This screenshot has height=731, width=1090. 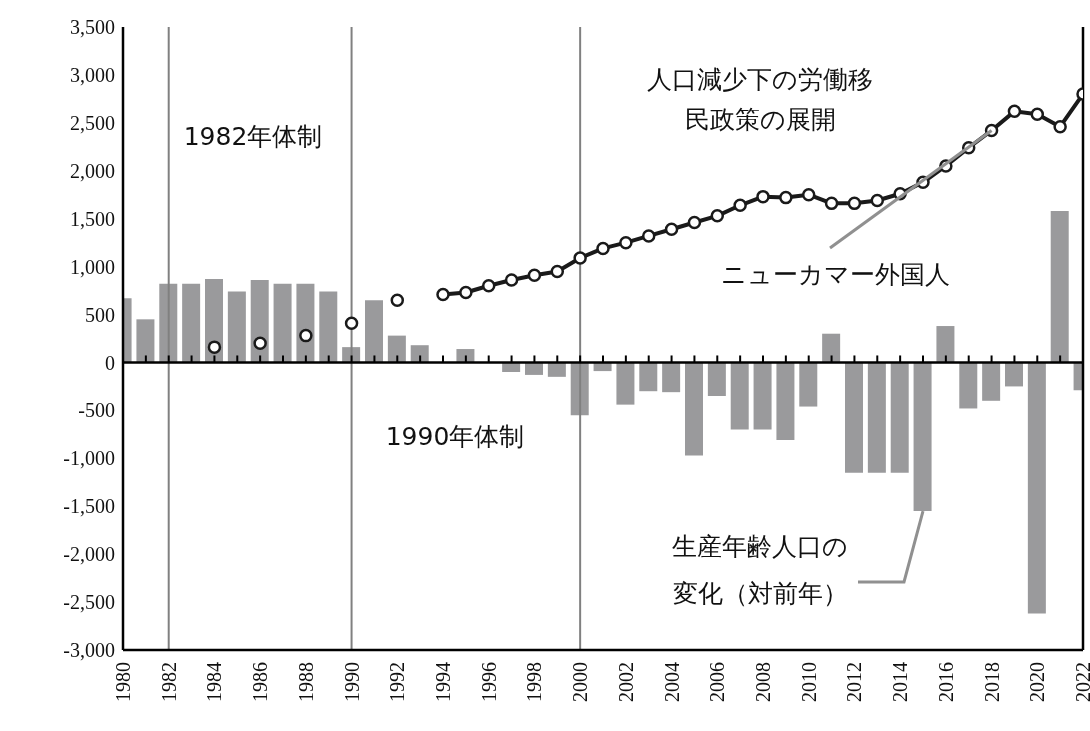 What do you see at coordinates (580, 682) in the screenshot?
I see `x-tick-label: 2000` at bounding box center [580, 682].